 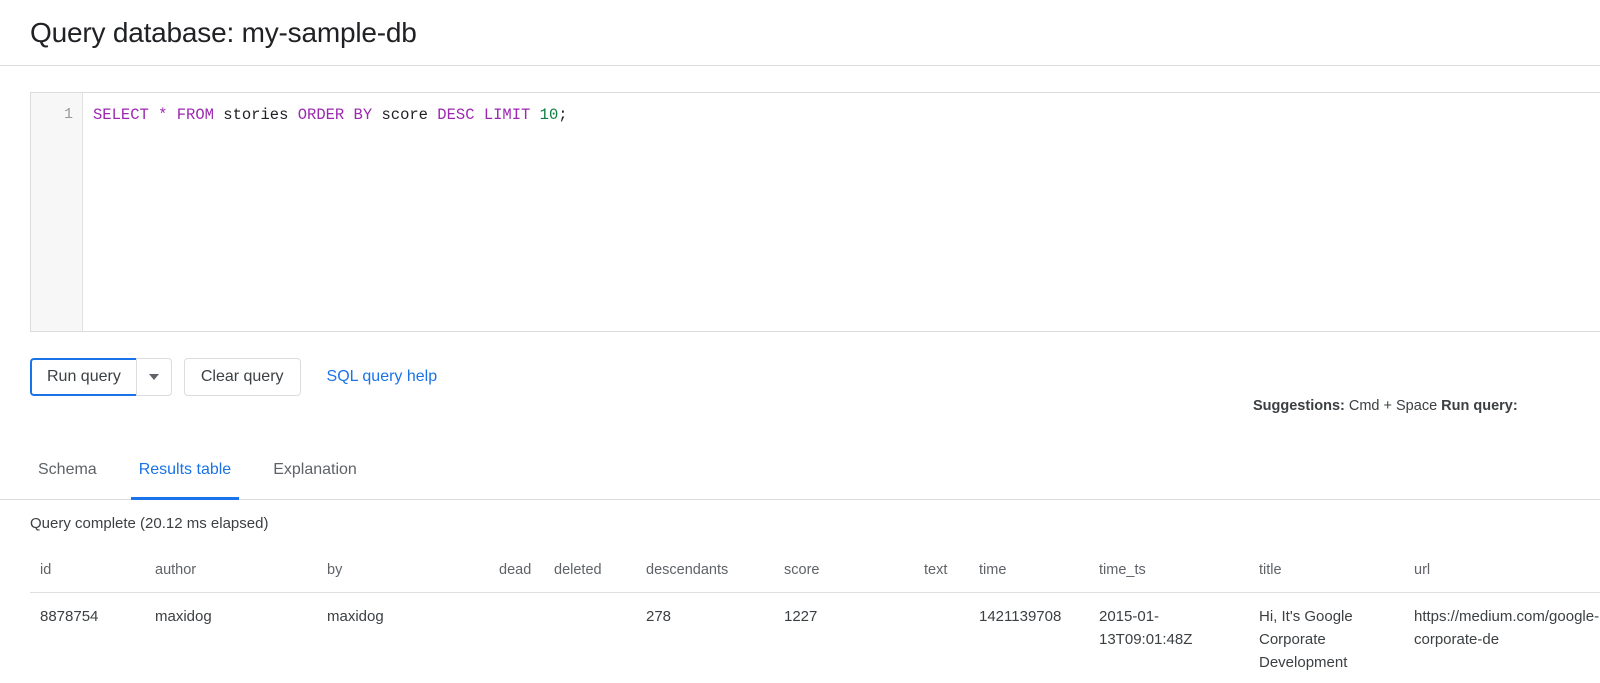 I want to click on page-title: Query database: my-sample-db, so click(x=223, y=32).